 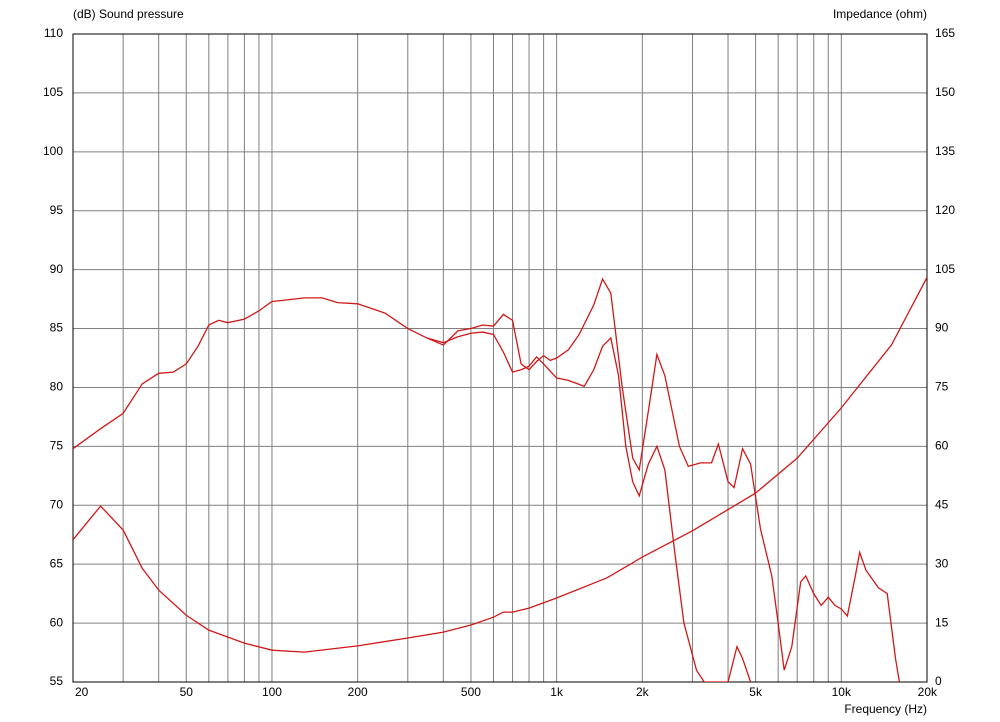 What do you see at coordinates (57, 269) in the screenshot?
I see `y-tick-label: 90` at bounding box center [57, 269].